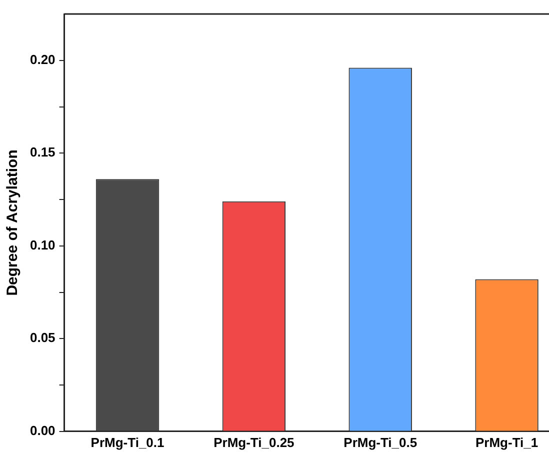 The height and width of the screenshot is (455, 549). Describe the element at coordinates (13, 223) in the screenshot. I see `y-axis-title: Degree of Acrylation` at that location.